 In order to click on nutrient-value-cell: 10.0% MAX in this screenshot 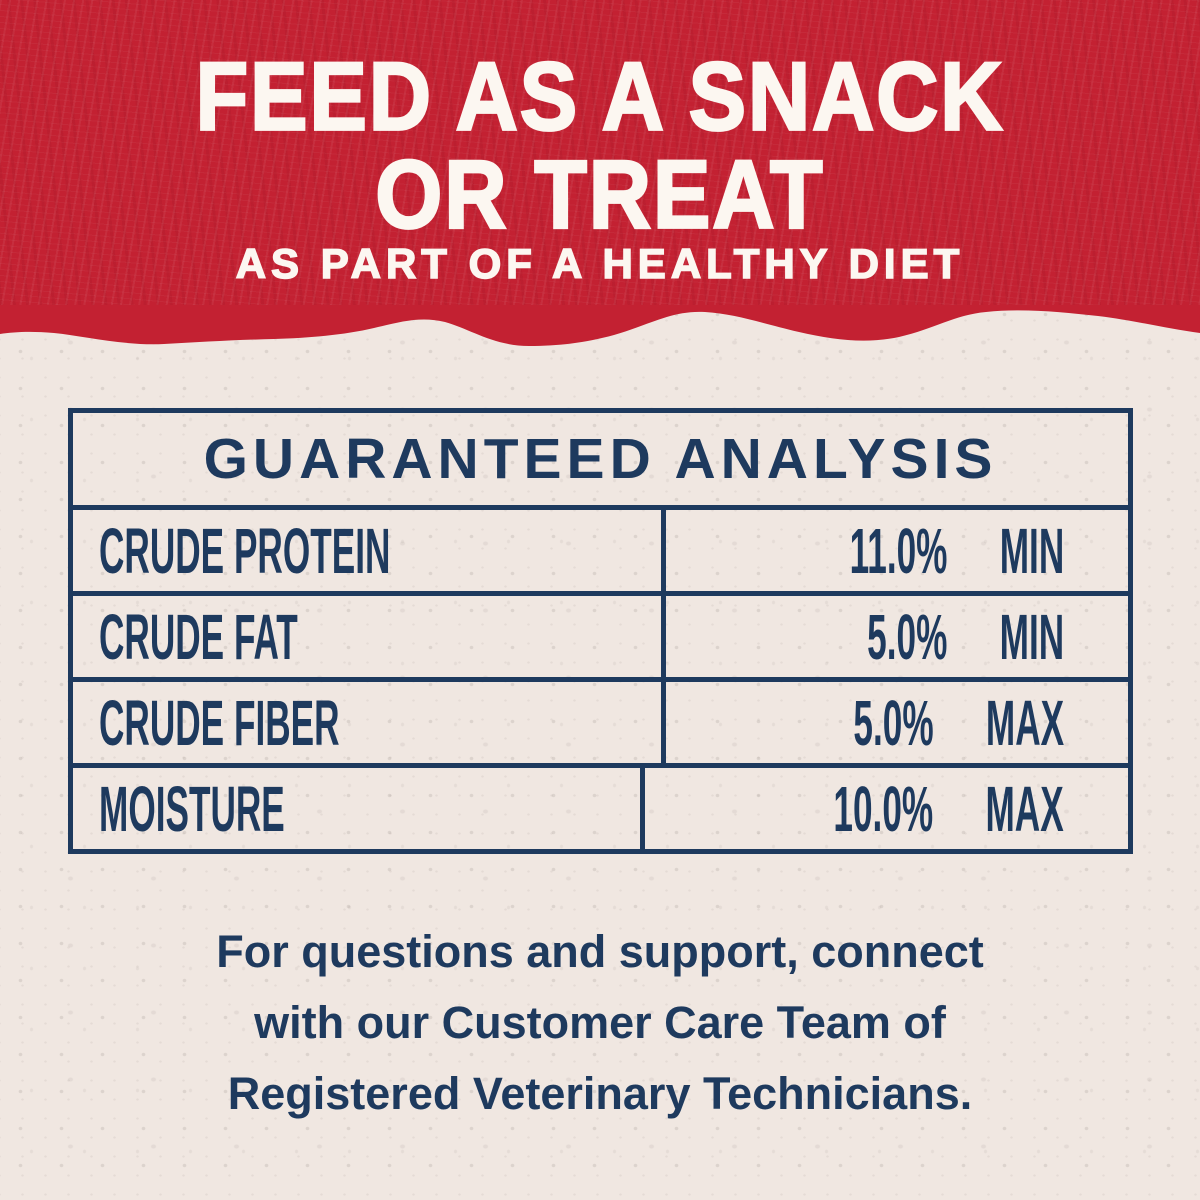, I will do `click(886, 808)`.